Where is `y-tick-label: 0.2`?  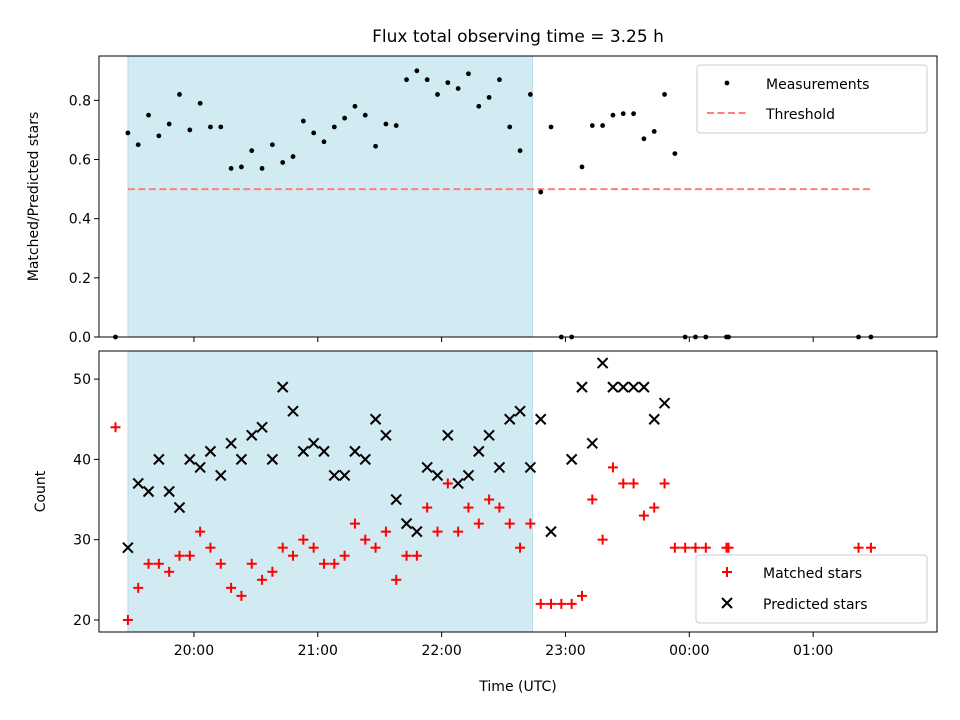 y-tick-label: 0.2 is located at coordinates (80, 279).